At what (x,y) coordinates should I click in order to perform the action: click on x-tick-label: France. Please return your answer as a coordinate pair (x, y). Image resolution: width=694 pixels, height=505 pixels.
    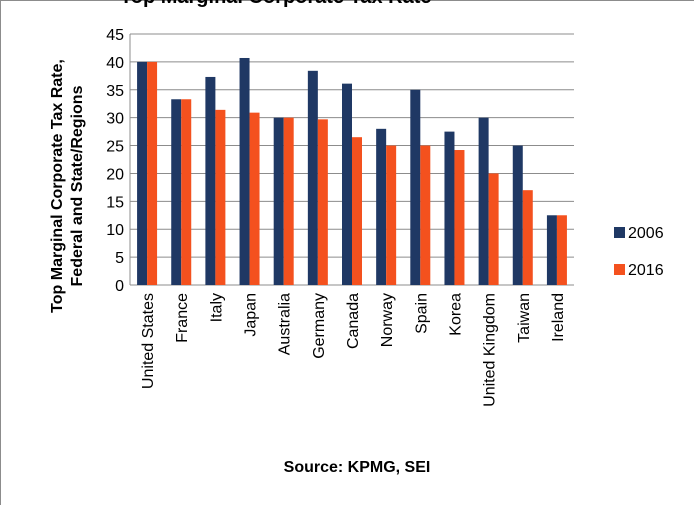
    Looking at the image, I should click on (182, 318).